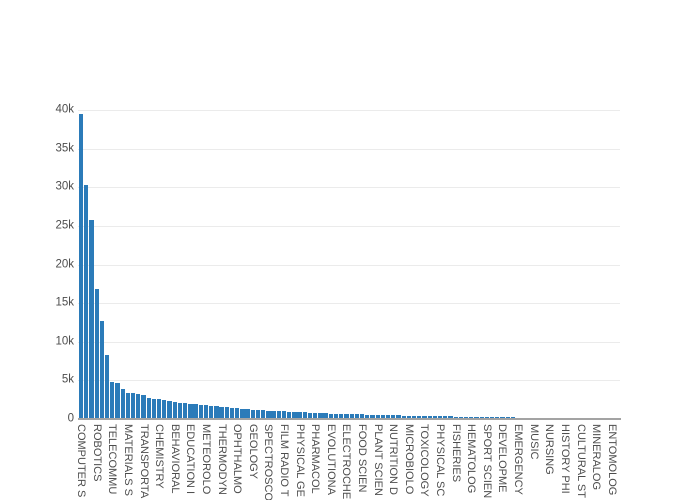 The height and width of the screenshot is (500, 700). Describe the element at coordinates (424, 460) in the screenshot. I see `x-tick-label: TOXICOLOGY` at that location.